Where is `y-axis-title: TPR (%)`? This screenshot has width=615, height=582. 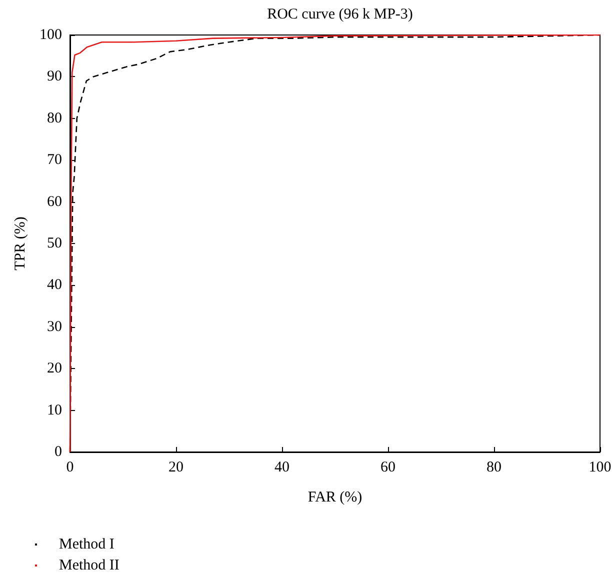
y-axis-title: TPR (%) is located at coordinates (20, 243).